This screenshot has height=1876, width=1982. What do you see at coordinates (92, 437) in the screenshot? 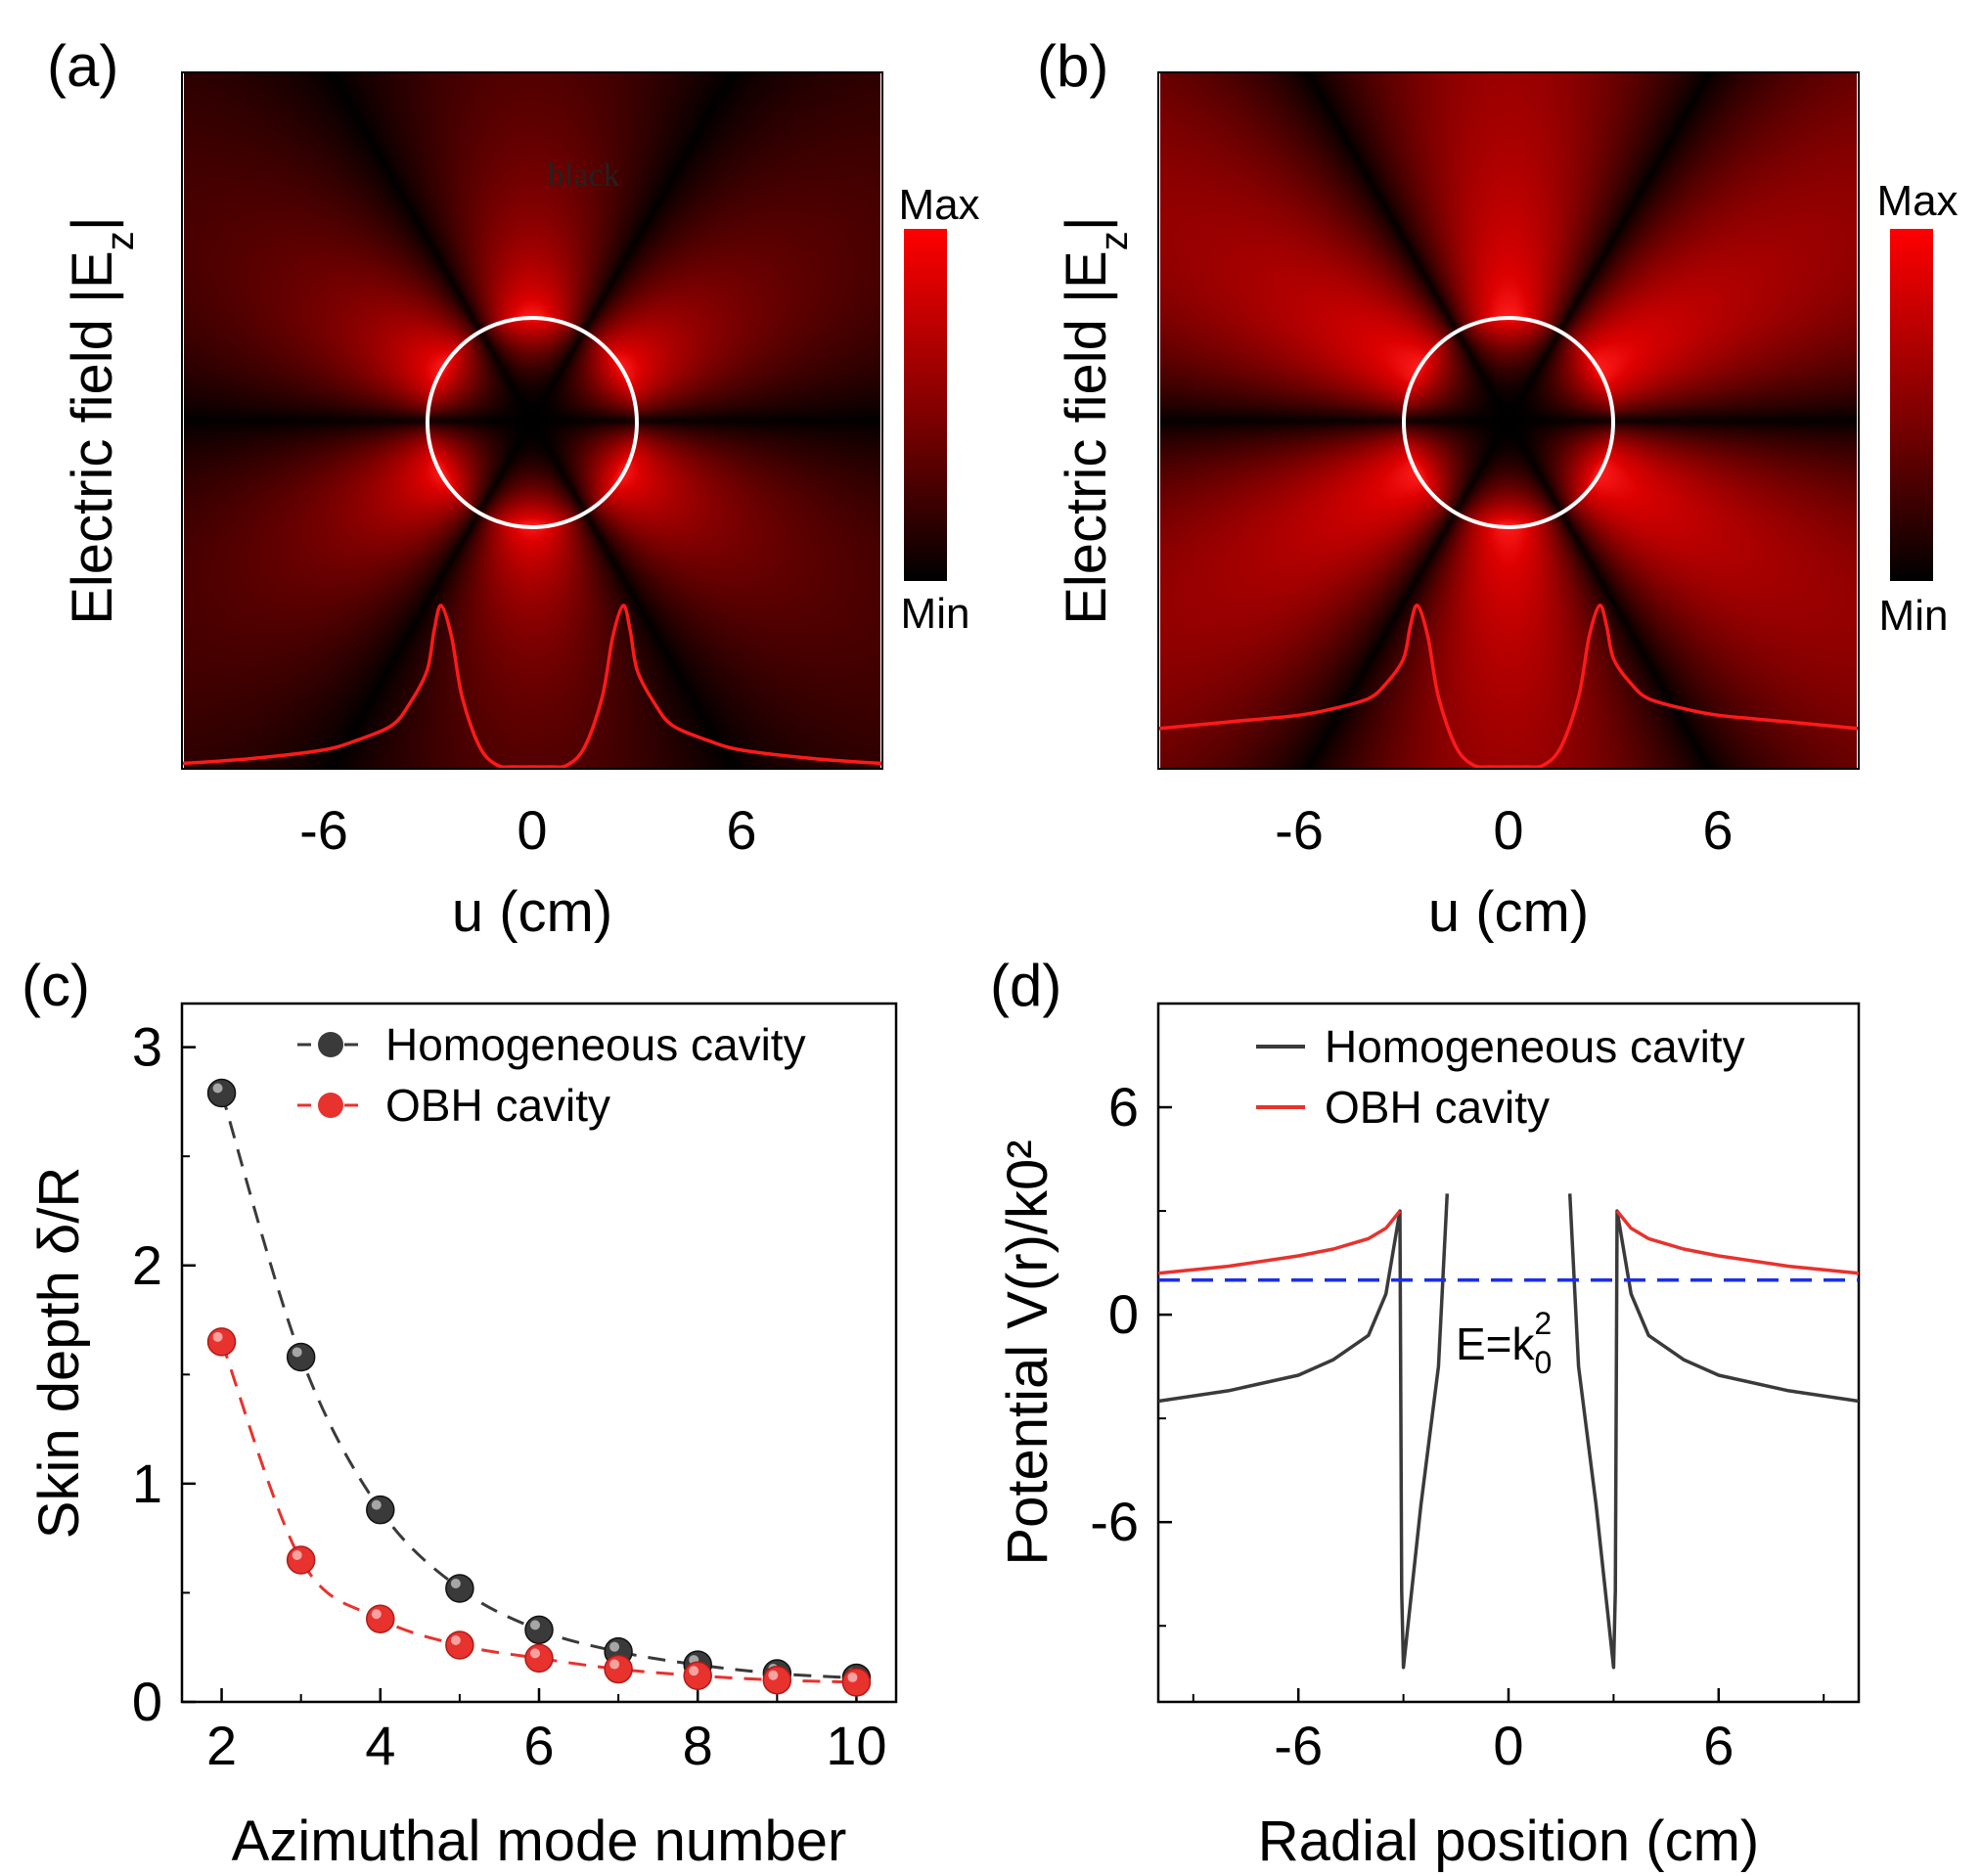
I see `panel-a-ylabel-main: Electric field |E` at bounding box center [92, 437].